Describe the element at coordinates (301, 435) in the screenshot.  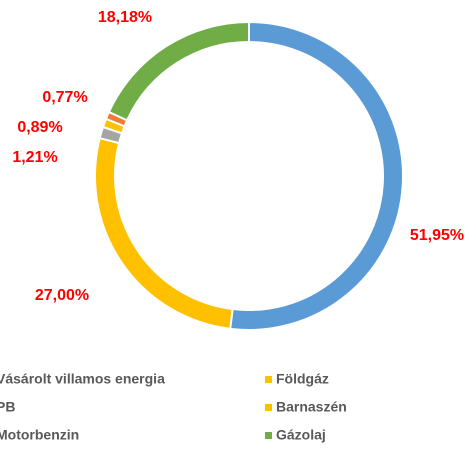
I see `legend-label: Gázolaj` at that location.